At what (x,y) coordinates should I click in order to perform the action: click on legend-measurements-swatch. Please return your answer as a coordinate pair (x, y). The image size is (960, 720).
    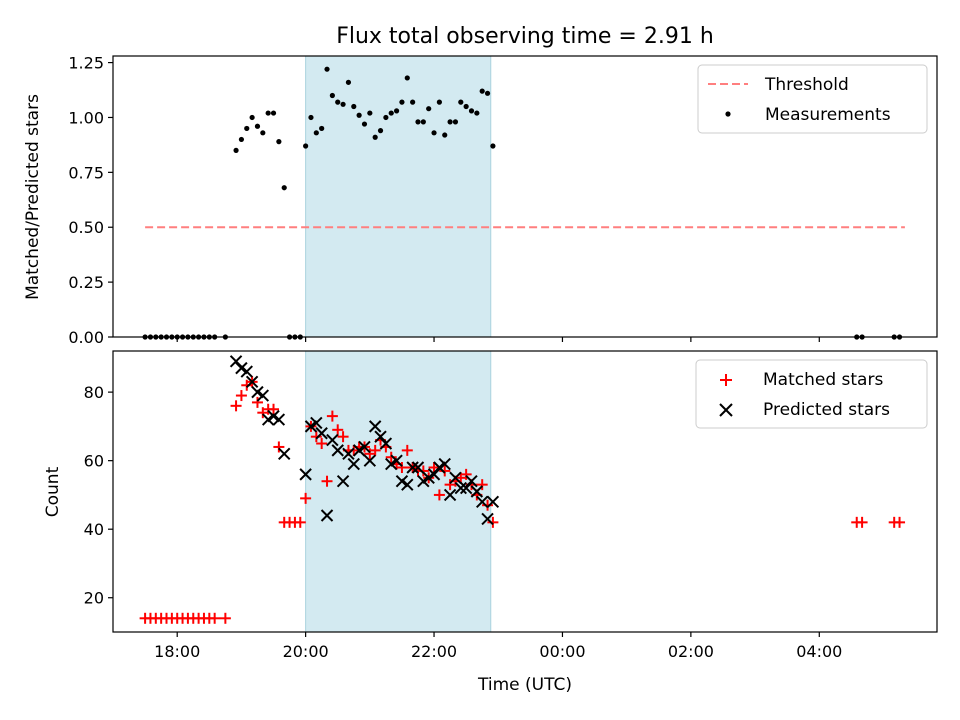
    Looking at the image, I should click on (728, 114).